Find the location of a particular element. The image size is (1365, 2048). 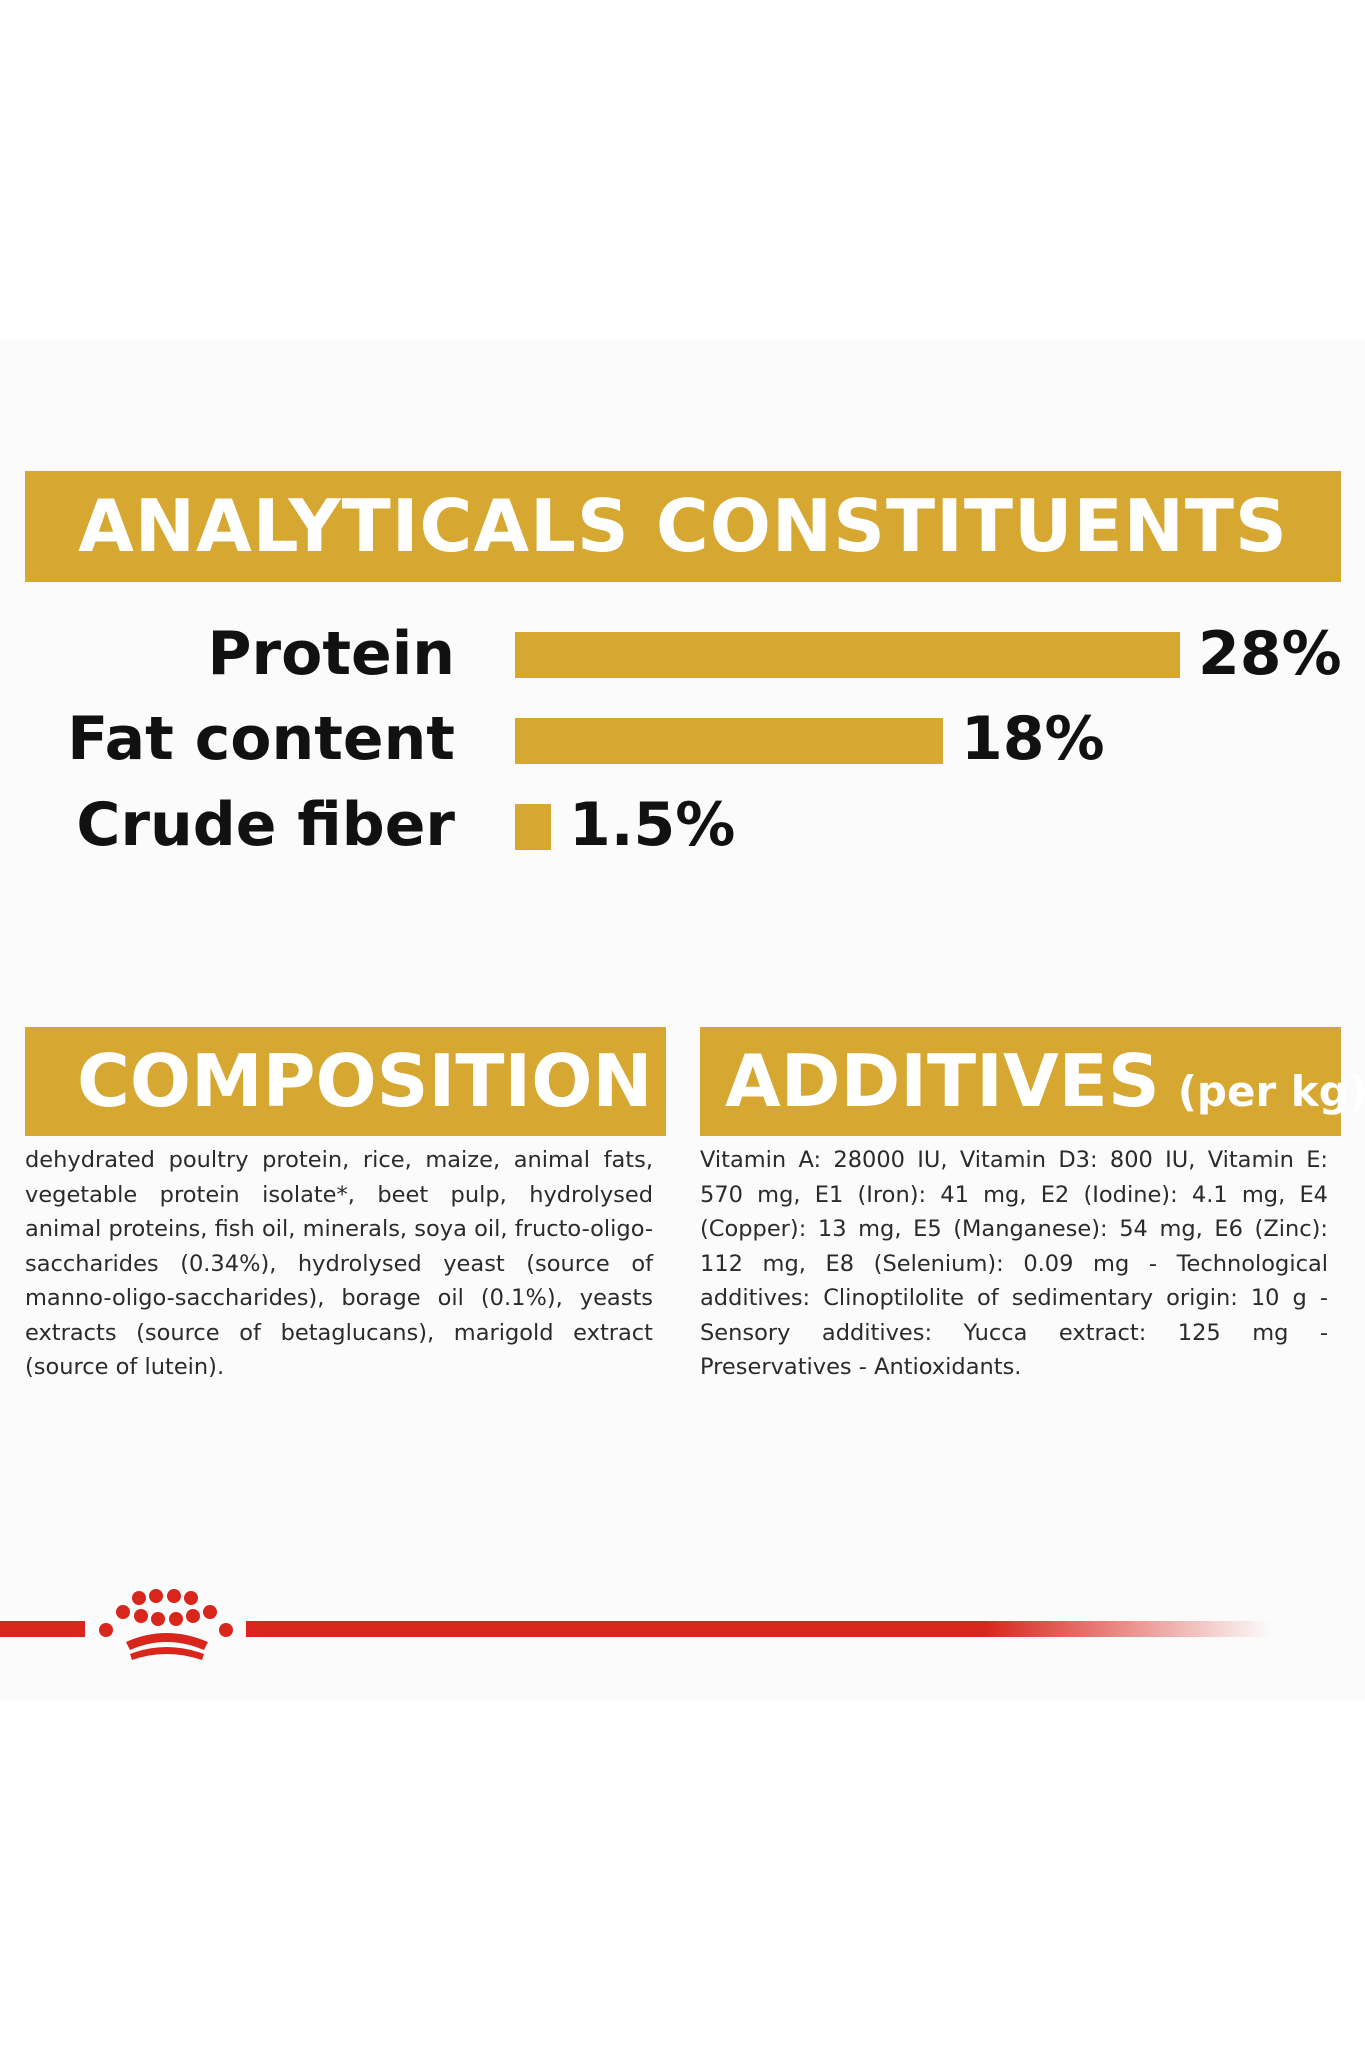

fat-content-label: Fat content is located at coordinates (261, 739).